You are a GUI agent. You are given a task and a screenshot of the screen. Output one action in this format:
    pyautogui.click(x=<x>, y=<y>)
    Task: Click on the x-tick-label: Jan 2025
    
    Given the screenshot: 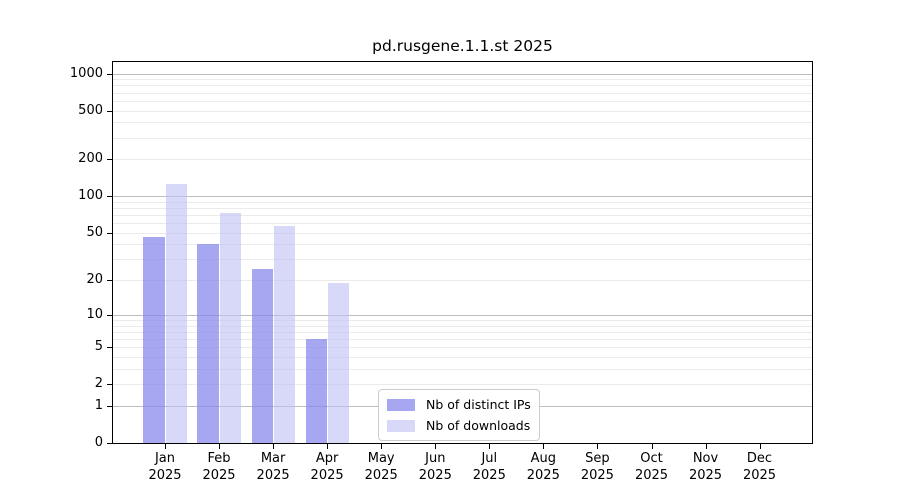 What is the action you would take?
    pyautogui.click(x=165, y=467)
    